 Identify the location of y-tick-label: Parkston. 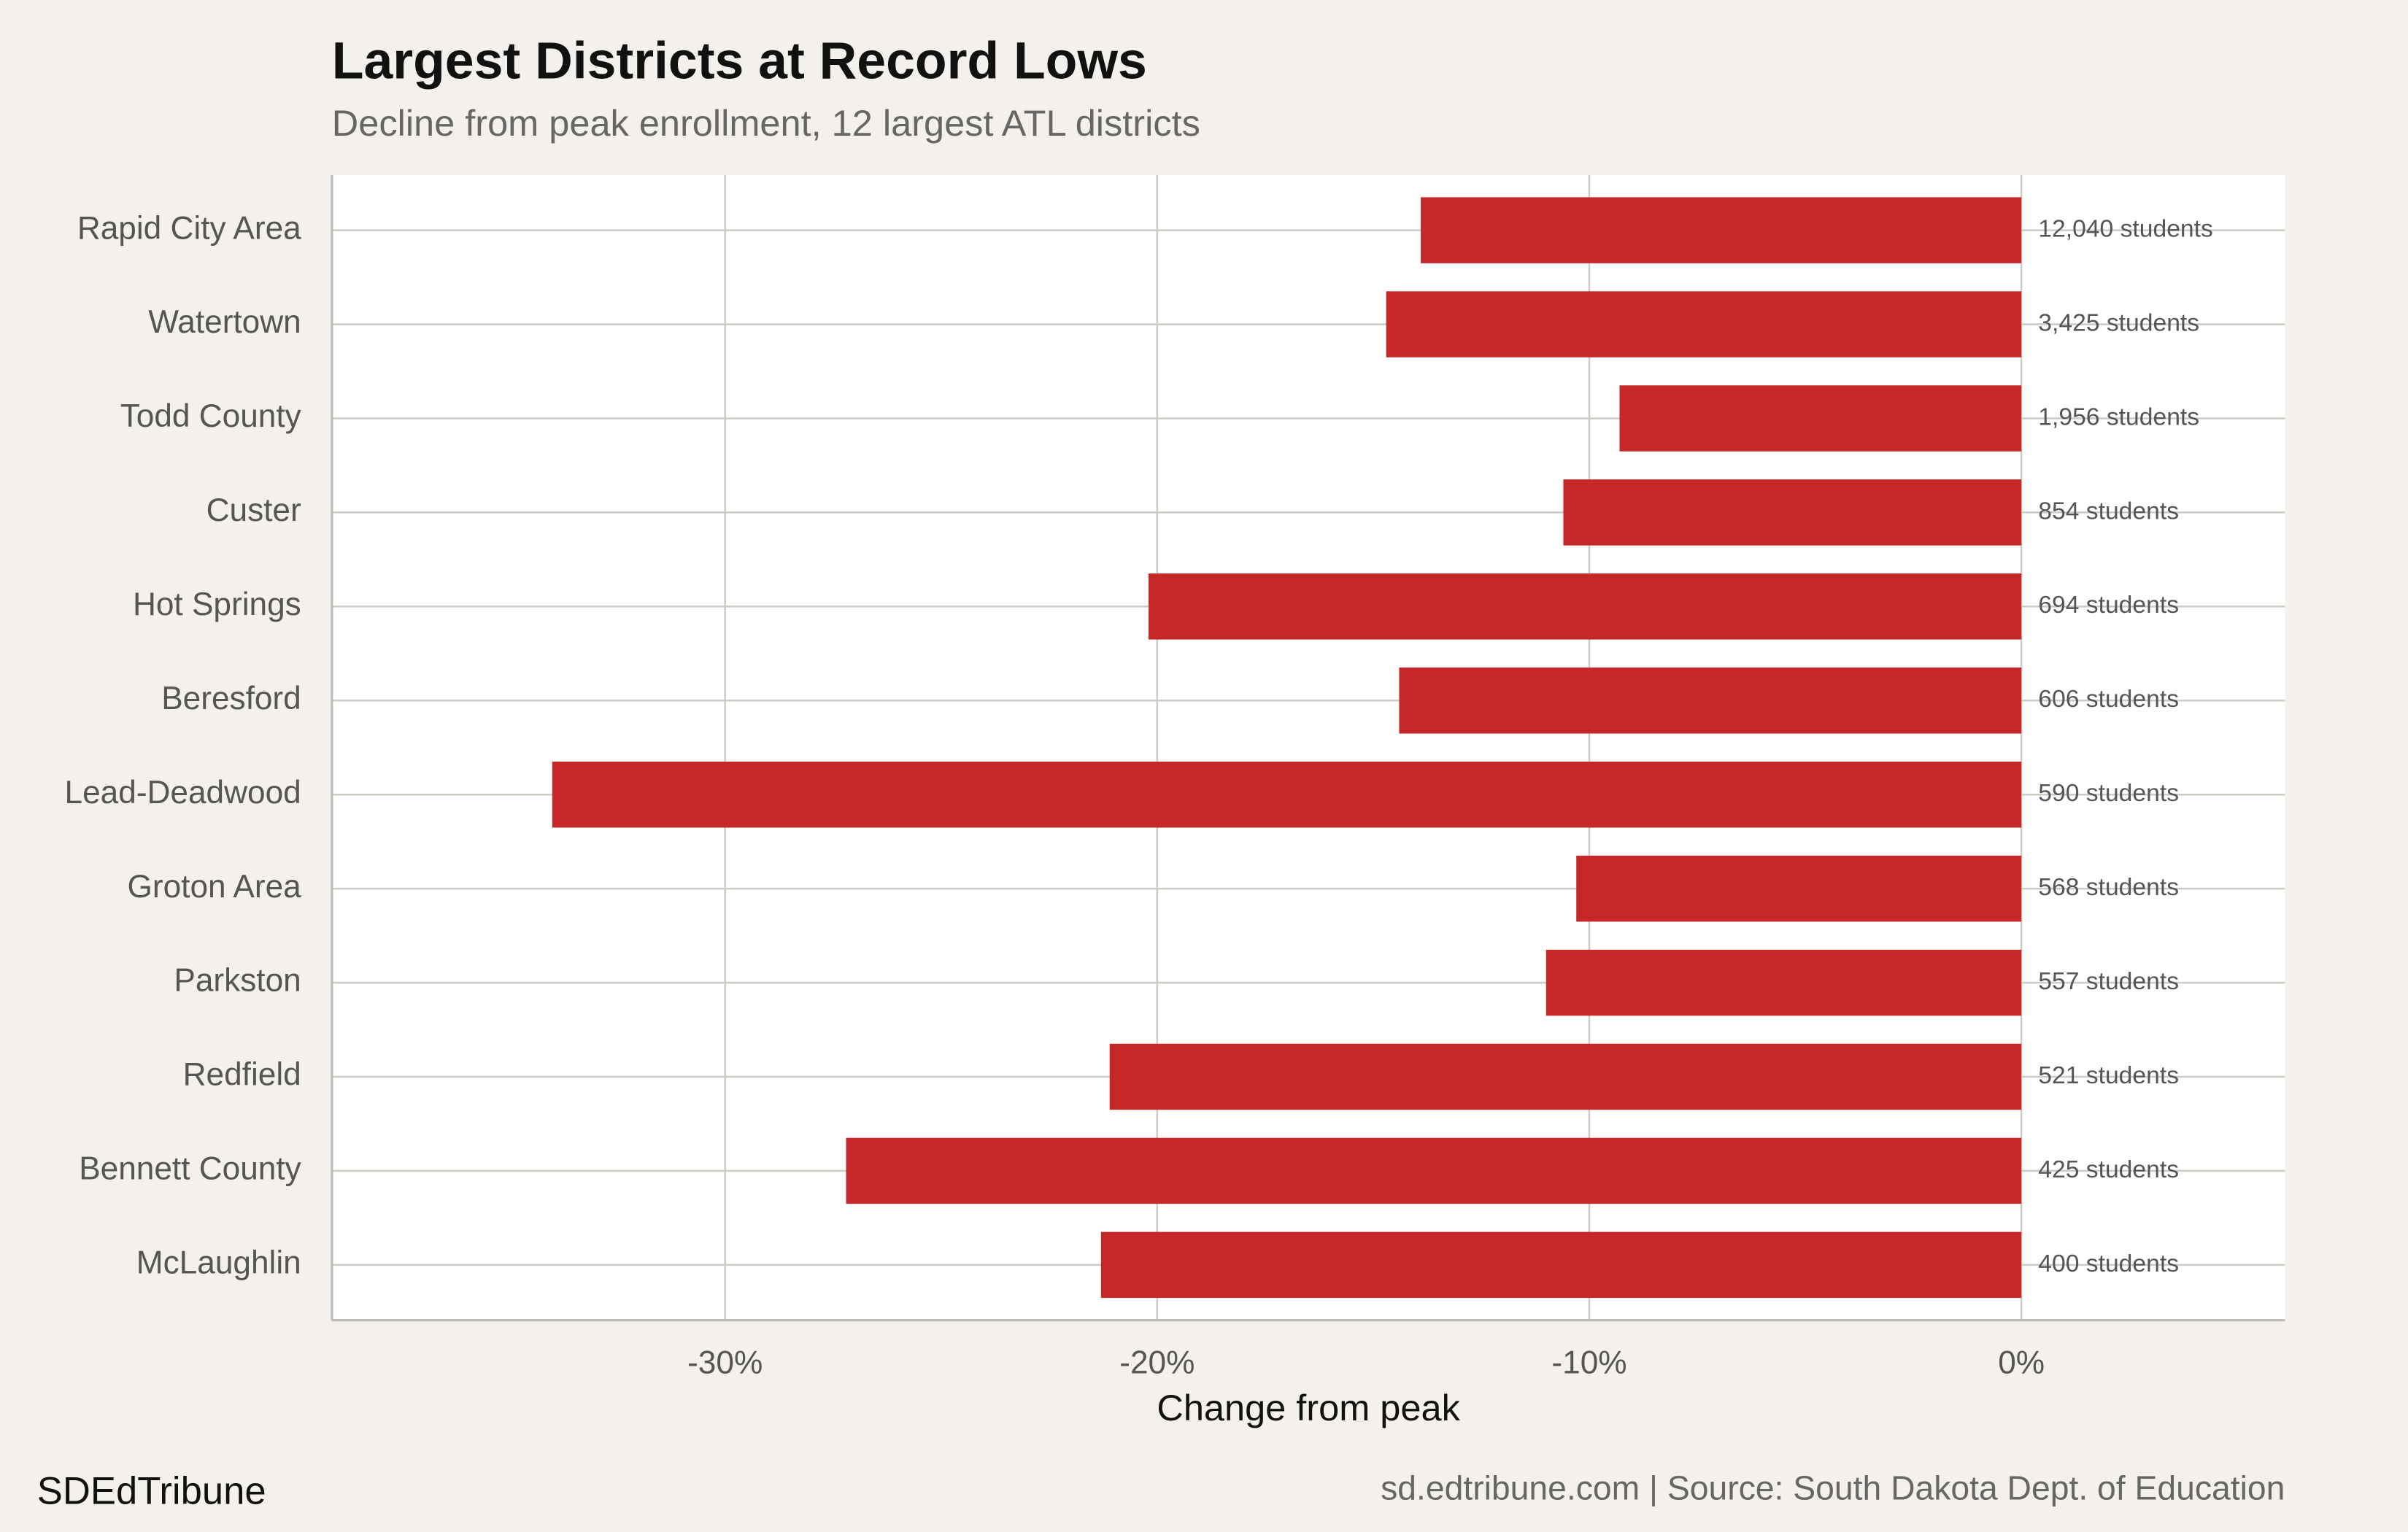
(238, 981).